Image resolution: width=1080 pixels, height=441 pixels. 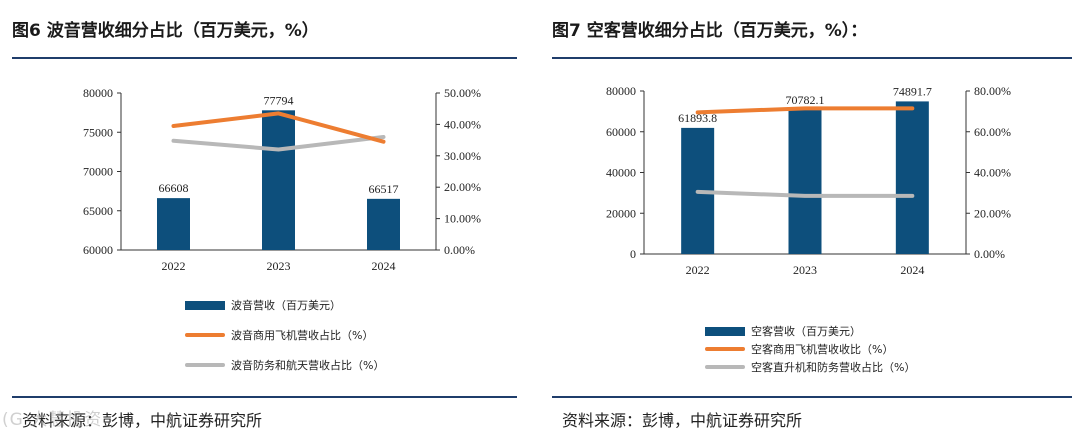 I want to click on figure-6-source: 资料来源：彭博，中航证券研究所, so click(x=142, y=420).